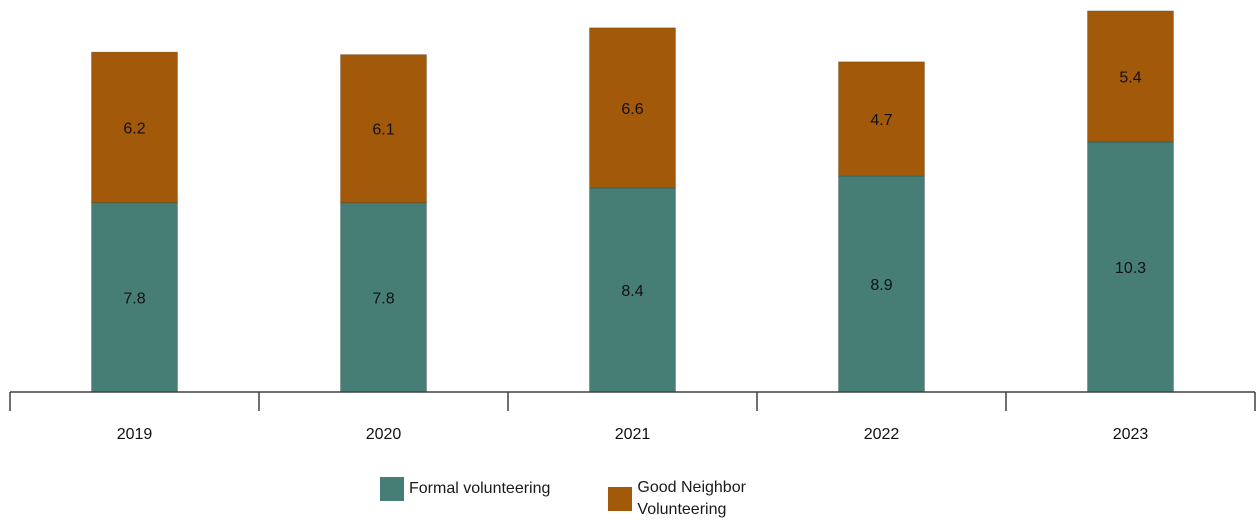 The image size is (1257, 532). Describe the element at coordinates (392, 489) in the screenshot. I see `legend-swatch-formal` at that location.